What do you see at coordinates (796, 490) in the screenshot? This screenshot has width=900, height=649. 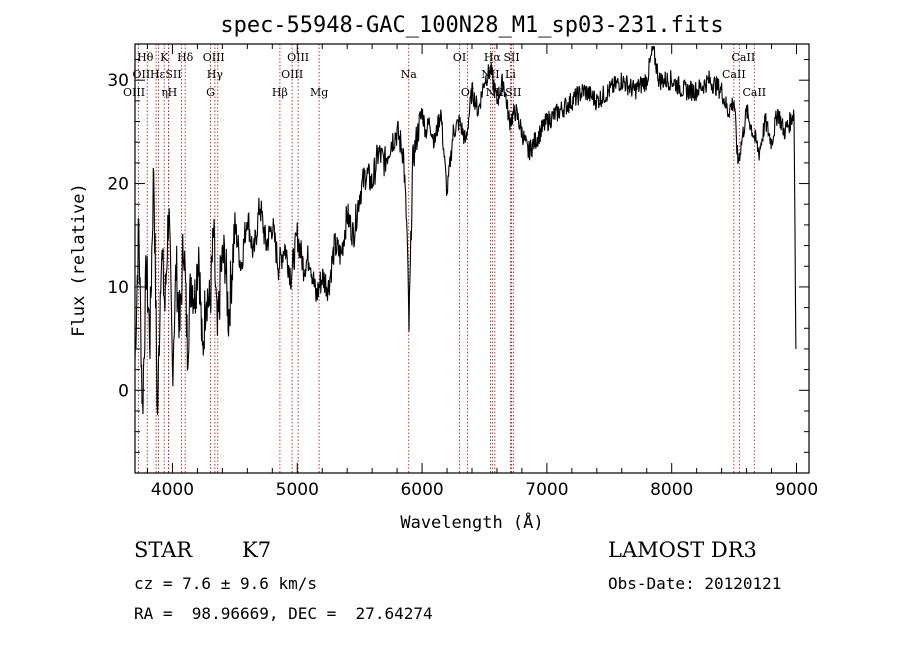 I see `x-tick-label: 9000` at bounding box center [796, 490].